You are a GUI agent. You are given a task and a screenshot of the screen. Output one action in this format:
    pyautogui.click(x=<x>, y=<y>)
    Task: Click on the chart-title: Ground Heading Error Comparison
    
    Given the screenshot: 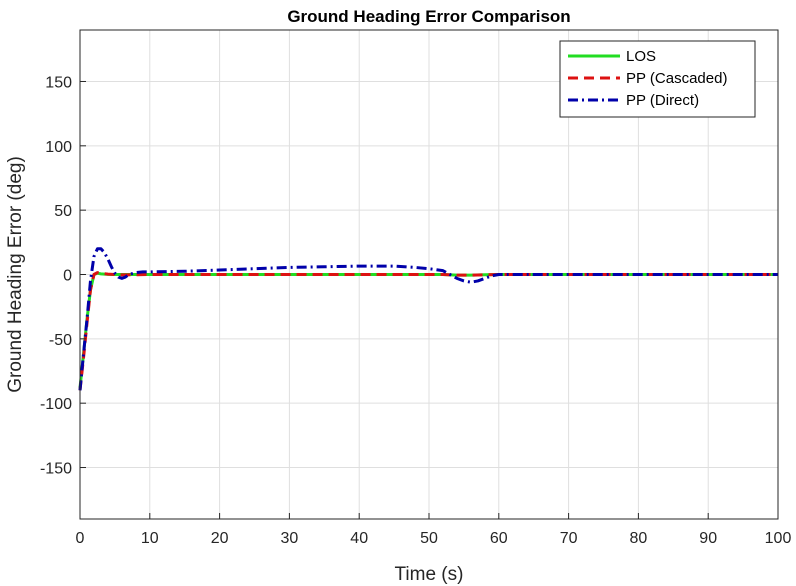 What is the action you would take?
    pyautogui.click(x=428, y=16)
    